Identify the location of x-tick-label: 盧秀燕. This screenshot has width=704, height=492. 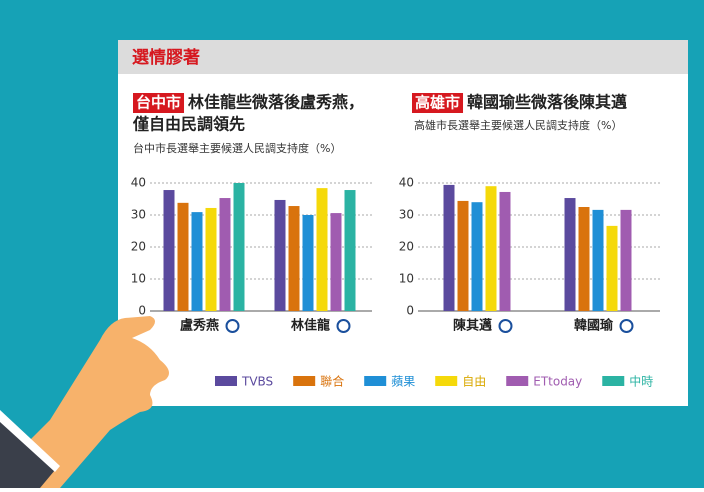
(199, 326).